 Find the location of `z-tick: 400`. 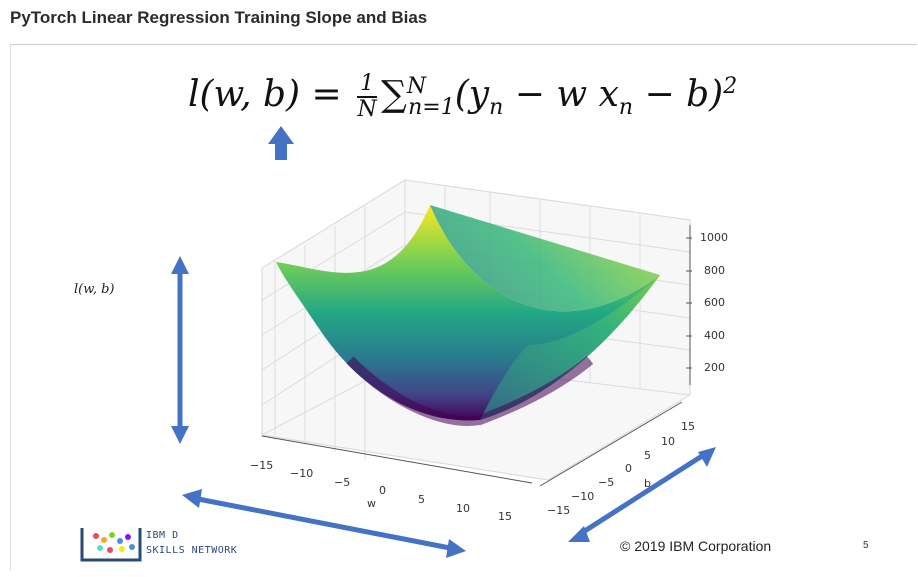

z-tick: 400 is located at coordinates (714, 335).